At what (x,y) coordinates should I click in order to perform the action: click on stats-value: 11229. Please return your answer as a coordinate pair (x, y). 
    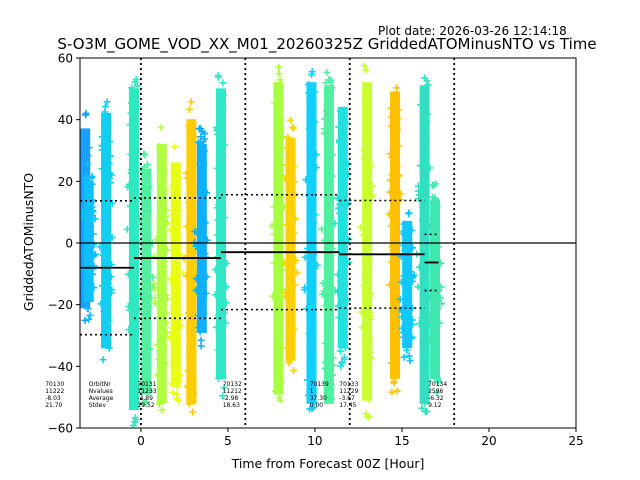
    Looking at the image, I should click on (348, 391).